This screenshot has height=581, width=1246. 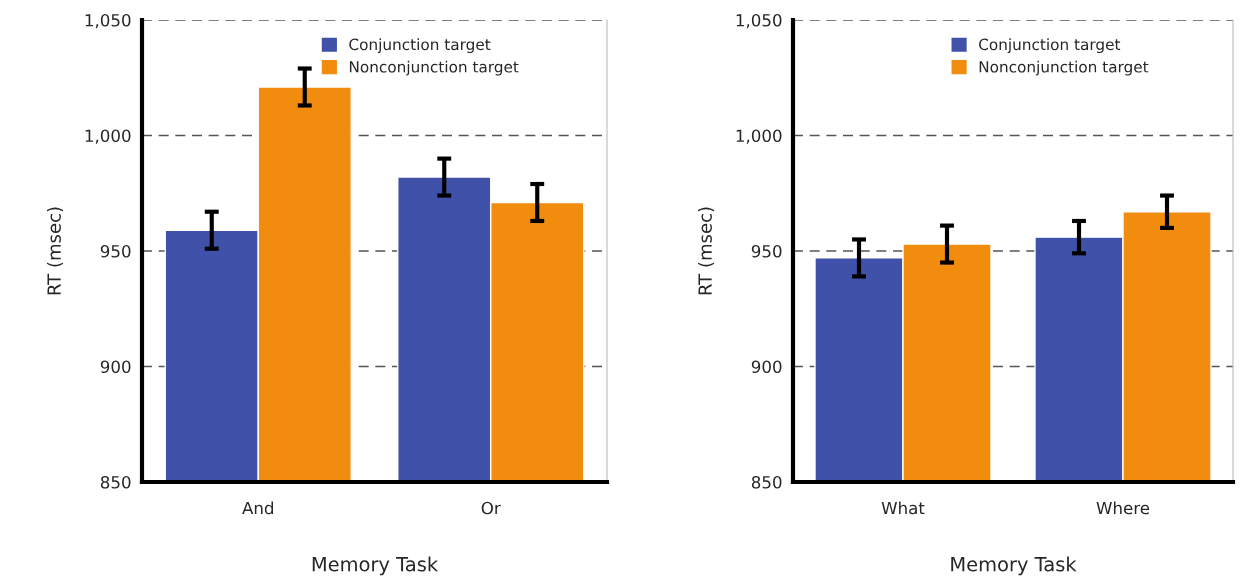 I want to click on x-tick-label: And, so click(x=258, y=508).